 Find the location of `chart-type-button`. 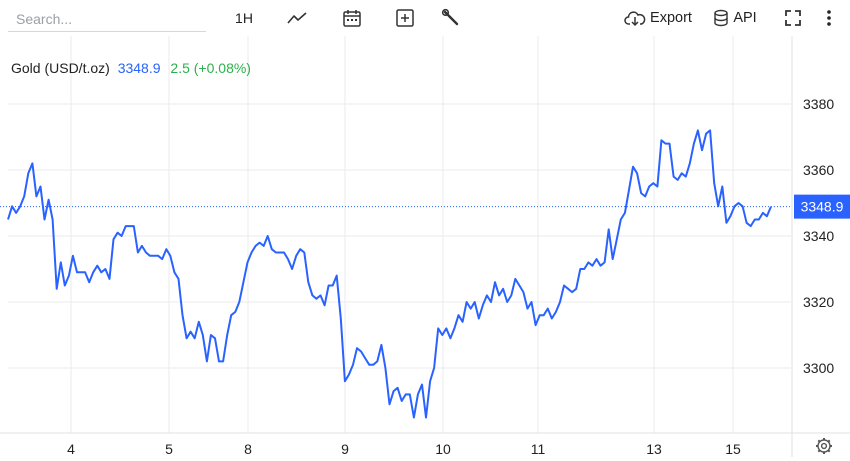

chart-type-button is located at coordinates (297, 18).